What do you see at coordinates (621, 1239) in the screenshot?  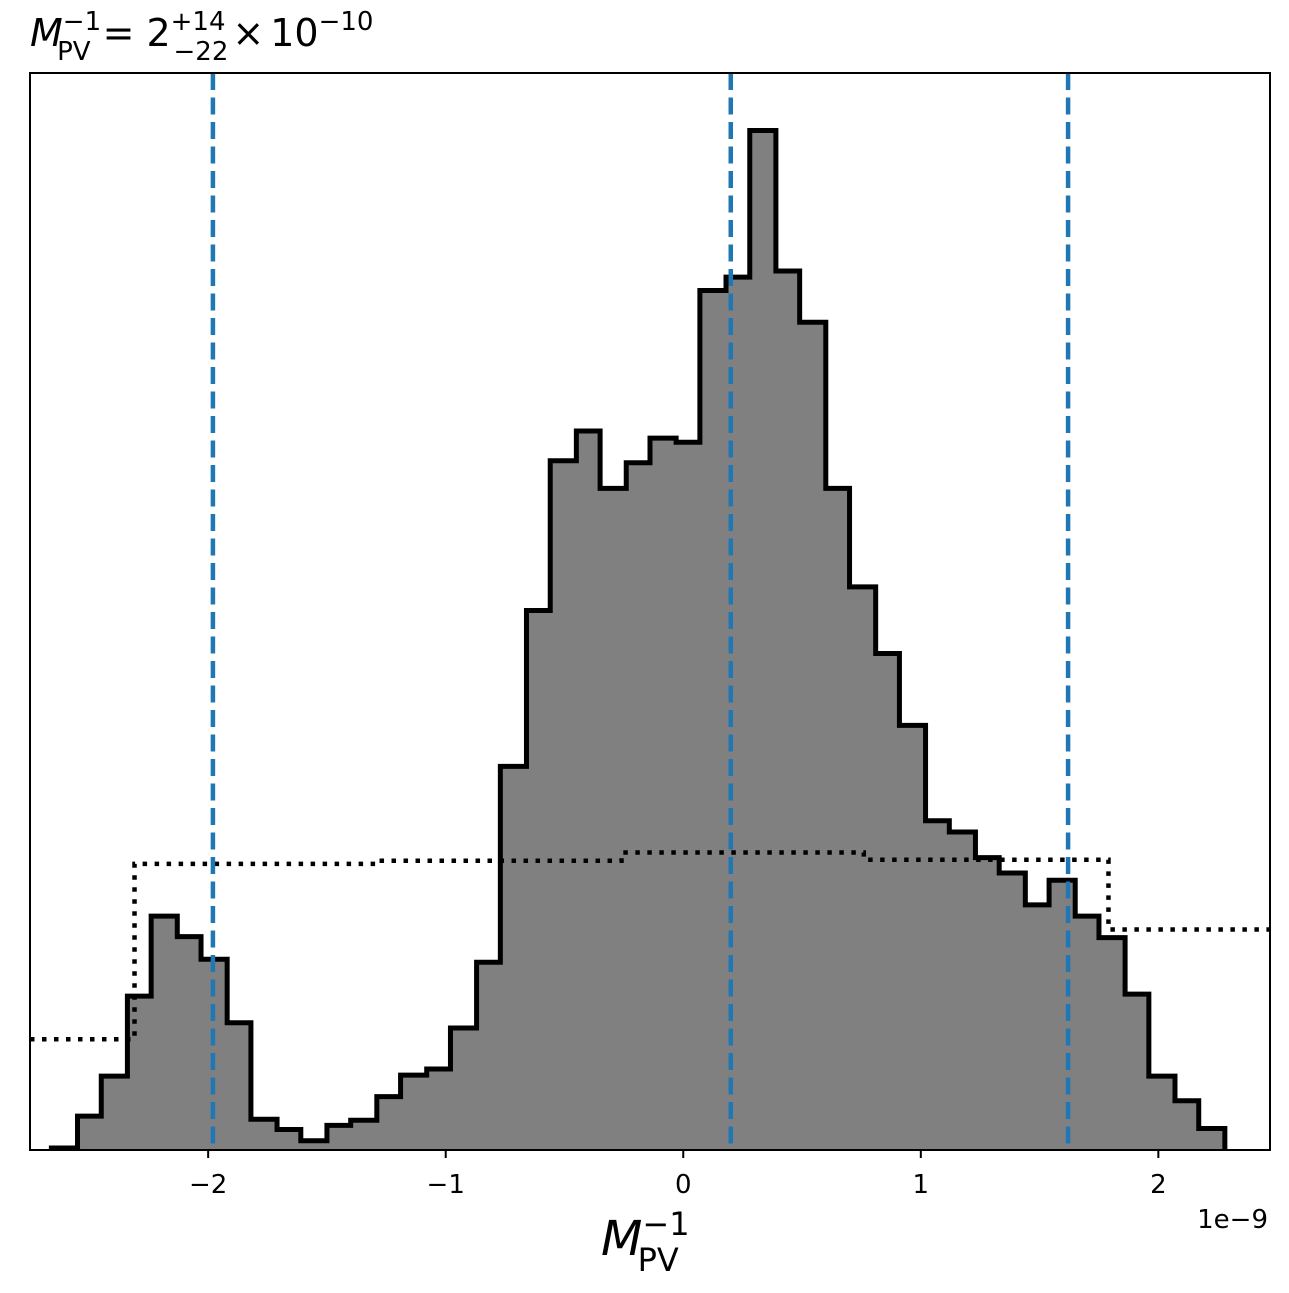 I see `xlabel-symbol: M` at bounding box center [621, 1239].